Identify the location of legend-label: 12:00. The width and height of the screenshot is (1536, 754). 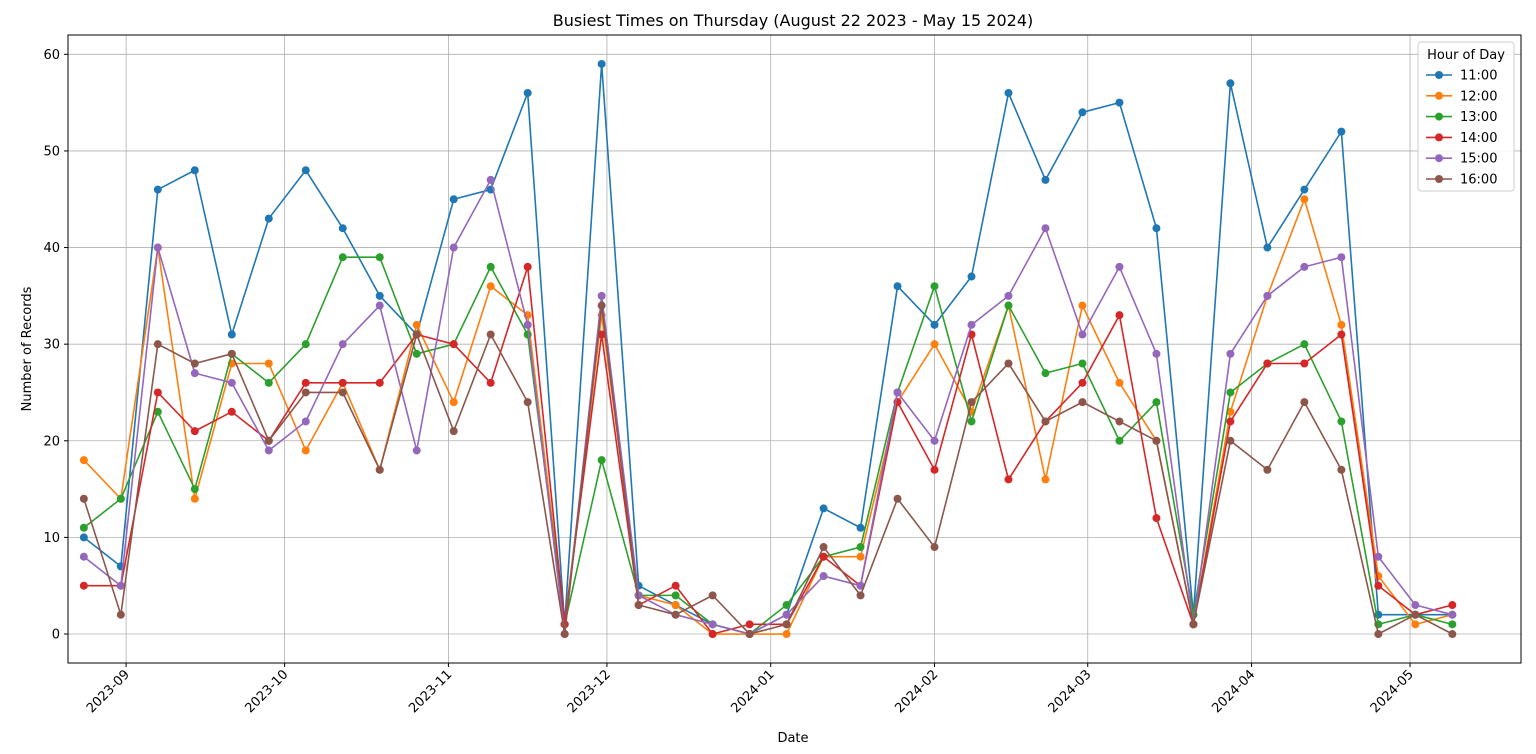
(1478, 96).